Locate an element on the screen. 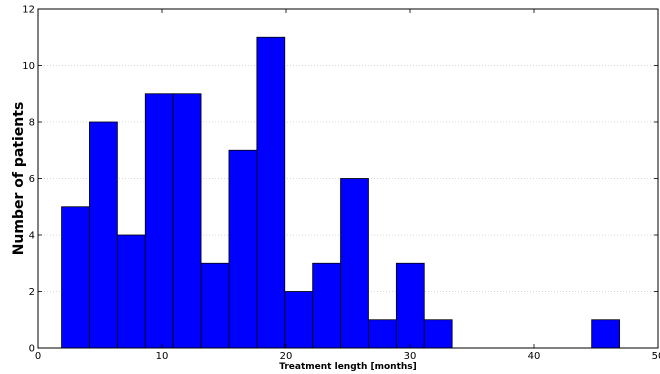  y-tick-label: 8 is located at coordinates (32, 123).